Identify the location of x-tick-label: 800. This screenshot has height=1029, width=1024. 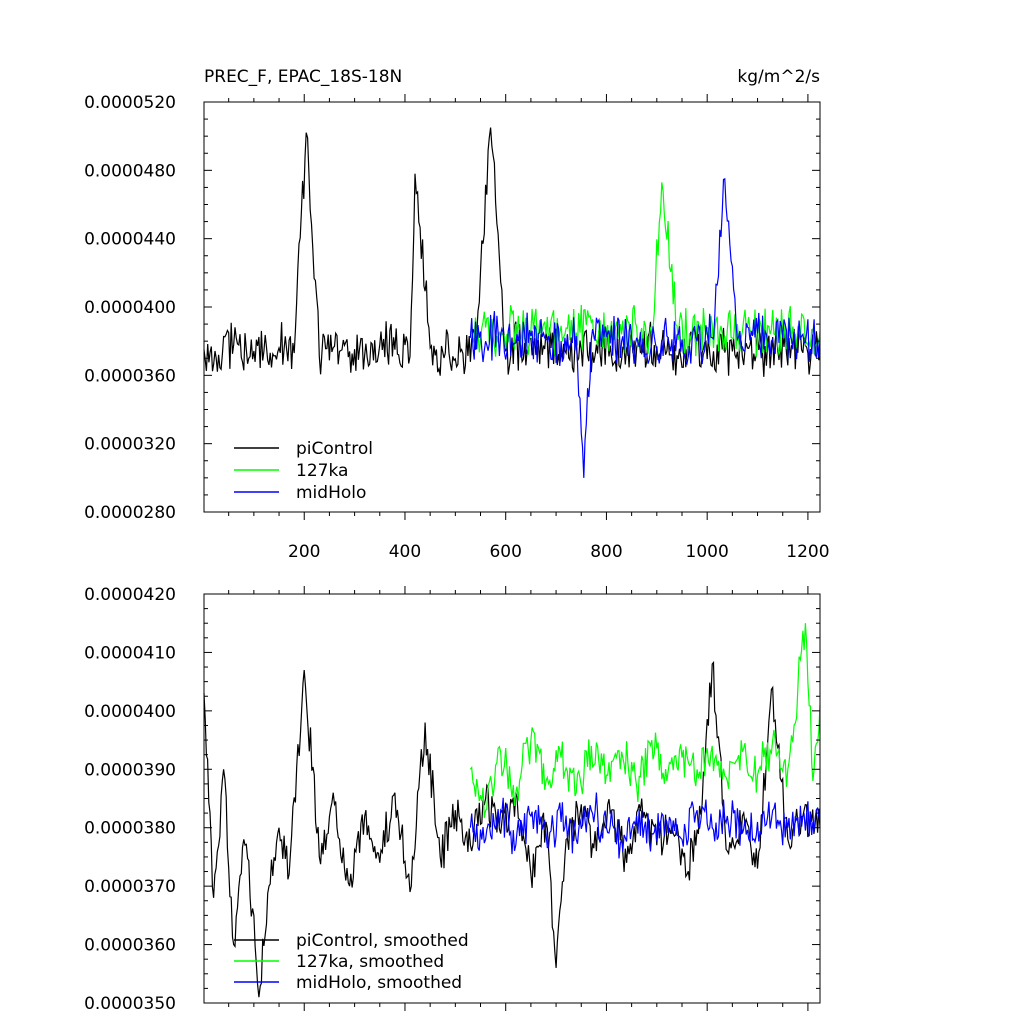
(606, 552).